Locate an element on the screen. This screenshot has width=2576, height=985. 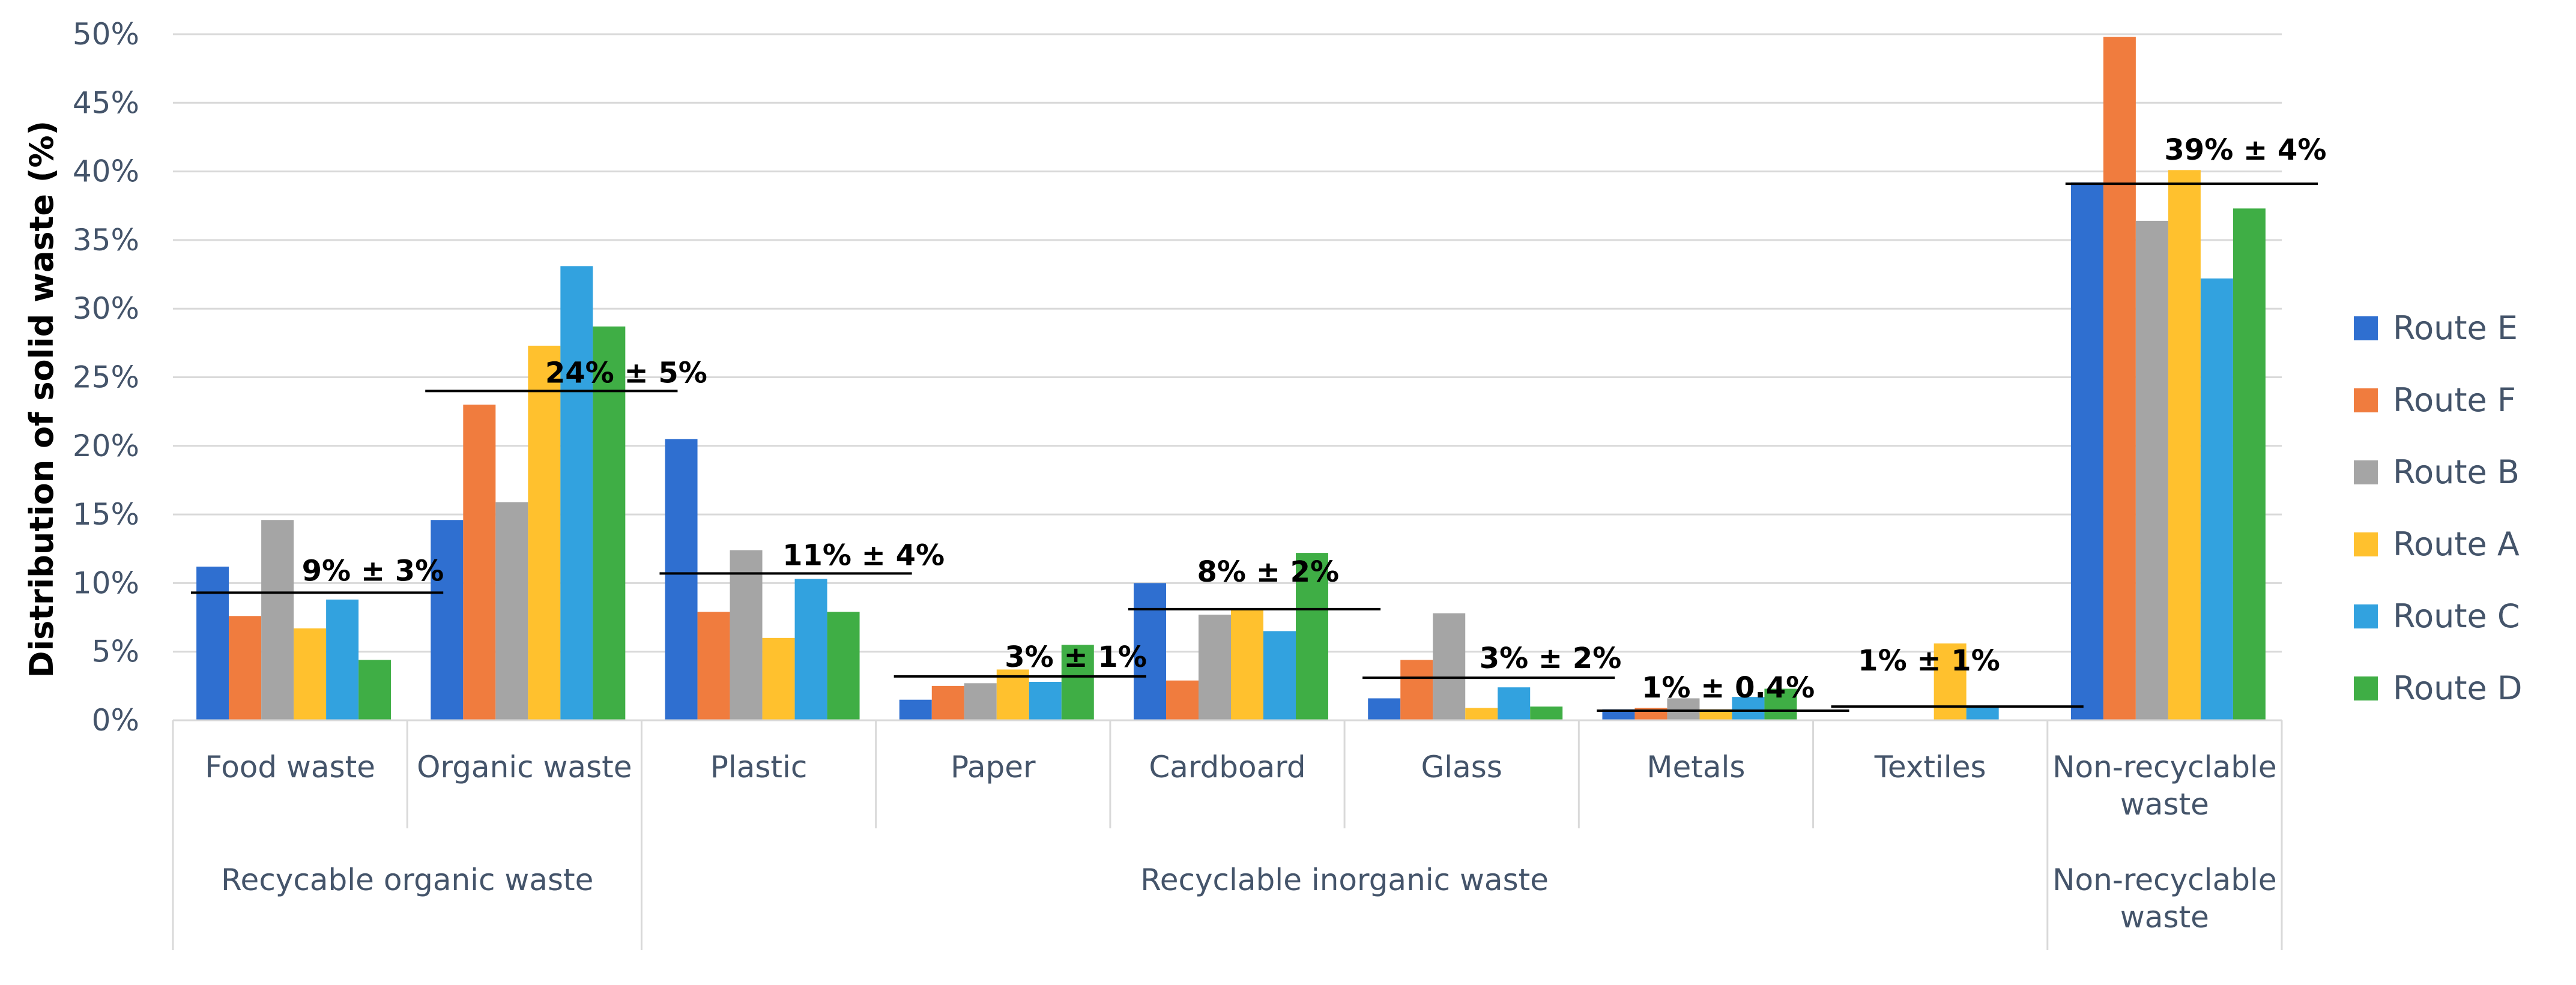
average-label: 39% ± 4% is located at coordinates (2245, 150).